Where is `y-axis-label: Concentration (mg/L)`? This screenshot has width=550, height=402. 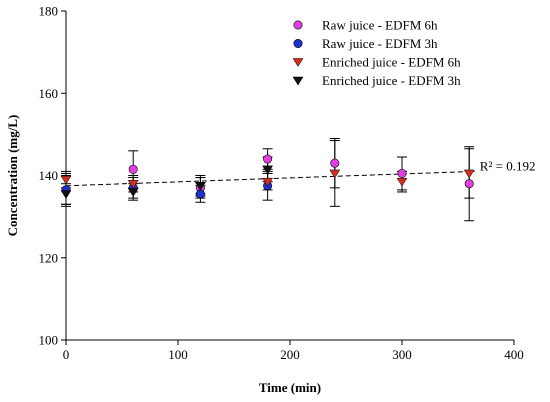
y-axis-label: Concentration (mg/L) is located at coordinates (12, 176).